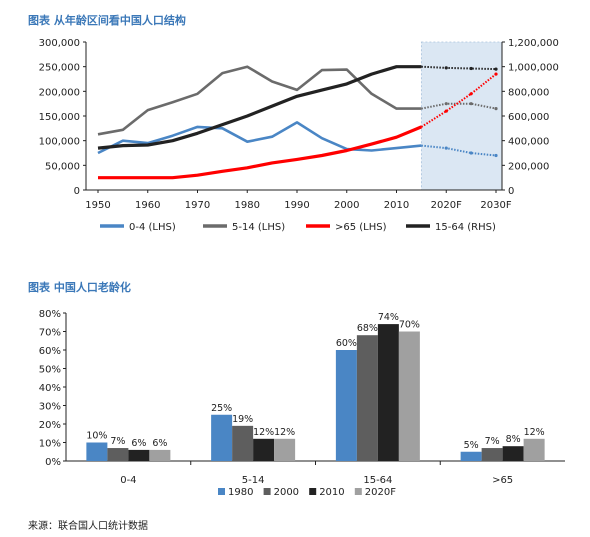 This screenshot has width=590, height=537. What do you see at coordinates (242, 419) in the screenshot?
I see `bar-value-label: 19%` at bounding box center [242, 419].